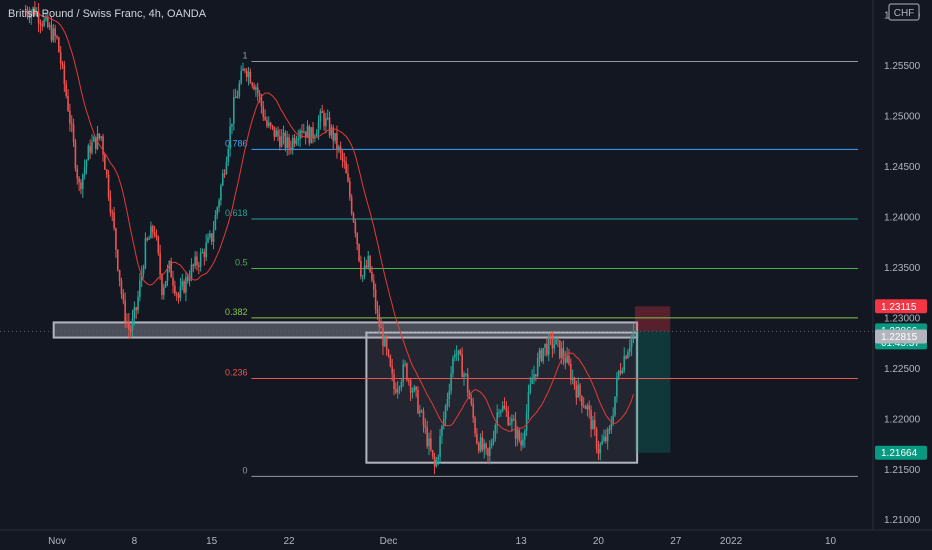  I want to click on fib-level-label: 0.236, so click(236, 372).